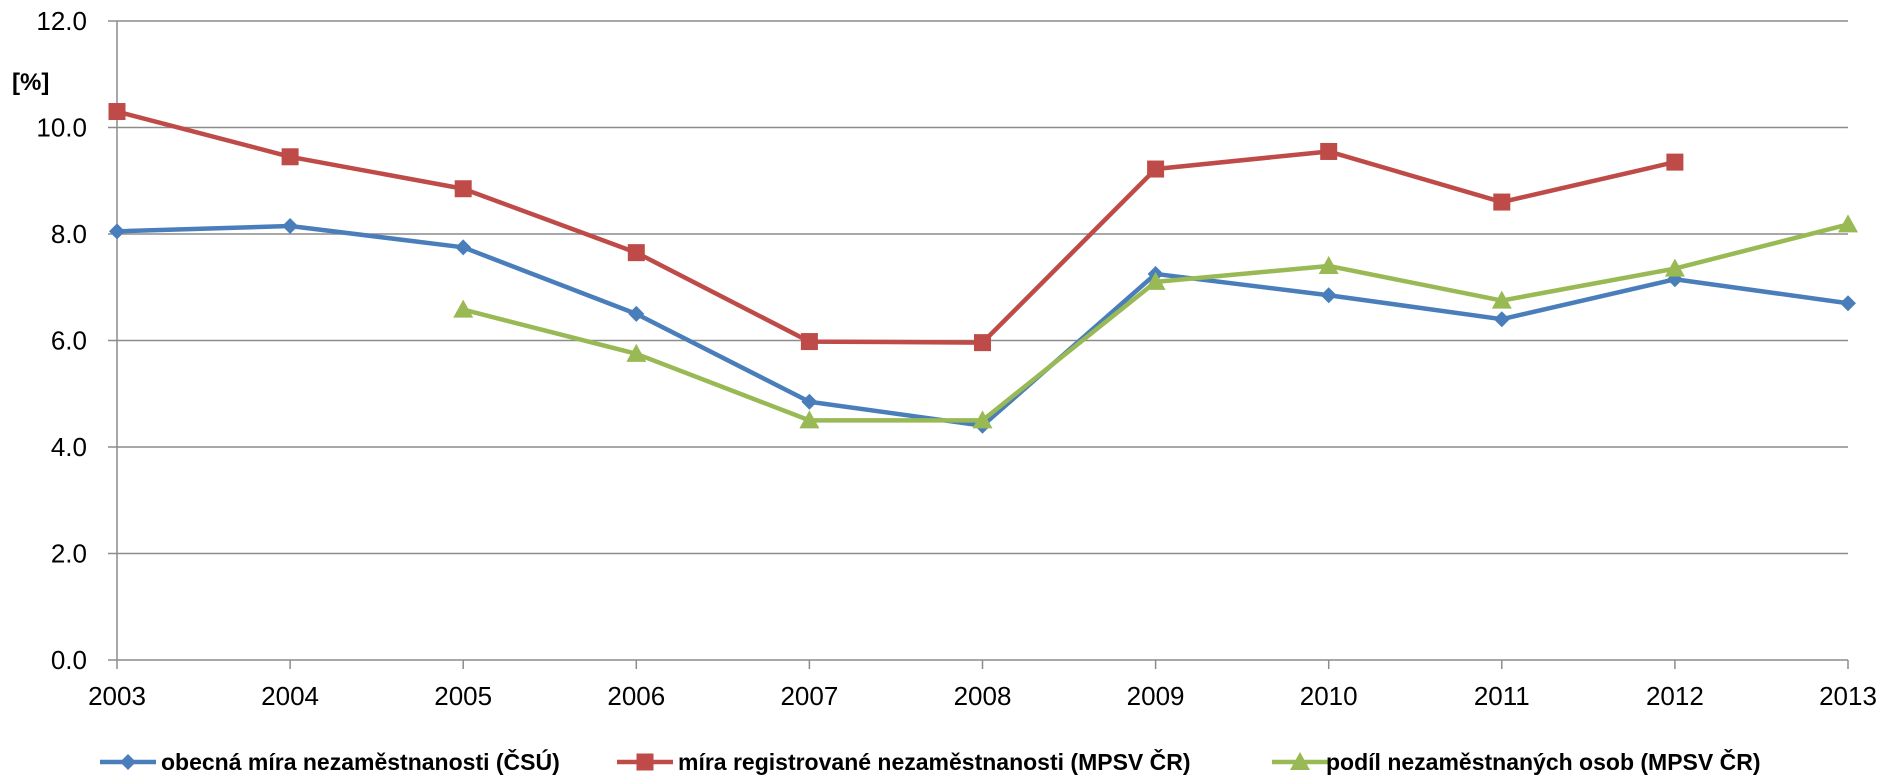 This screenshot has height=782, width=1885. I want to click on legend-label: podíl nezaměstnaných osob (MPSV ČR), so click(1543, 761).